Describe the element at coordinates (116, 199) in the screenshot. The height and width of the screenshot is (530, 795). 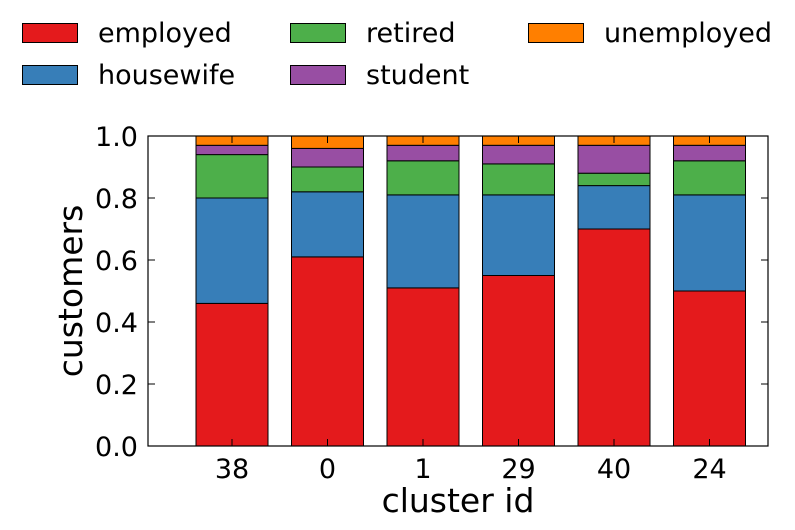
I see `y-tick-label-4: 0.8` at that location.